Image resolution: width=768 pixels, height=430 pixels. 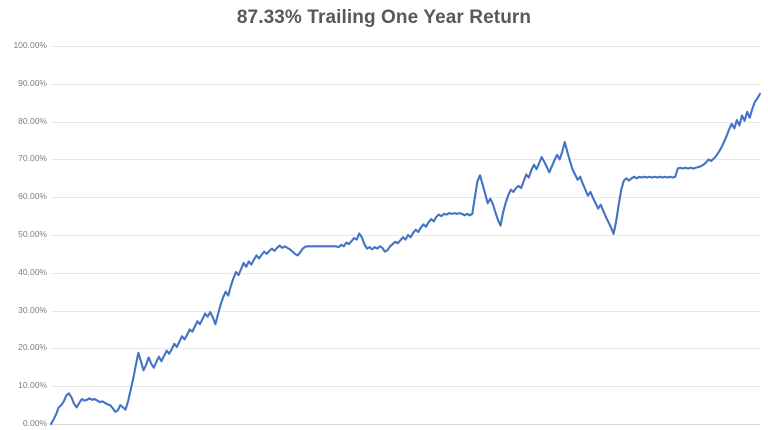 I want to click on y-axis-tick-label: 80.00%, so click(x=32, y=120).